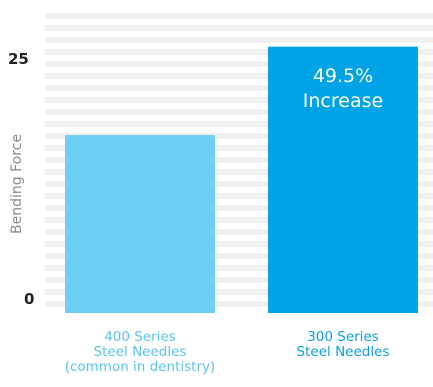 The height and width of the screenshot is (387, 433). I want to click on category-label-0-line-0: 400 Series, so click(140, 337).